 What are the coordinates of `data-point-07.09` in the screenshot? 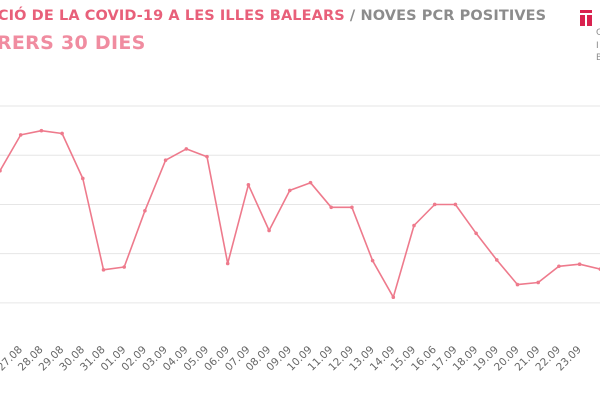 It's located at (248, 184).